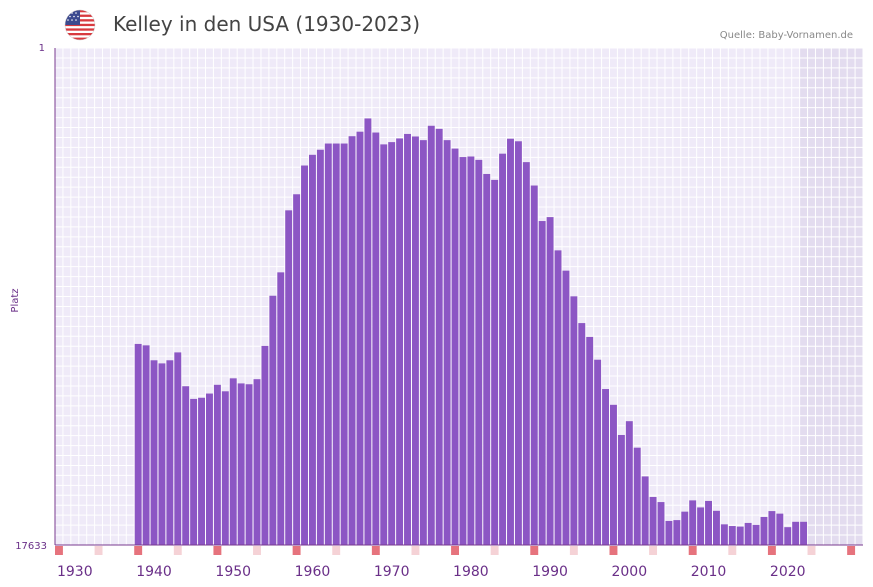 This screenshot has height=587, width=873. Describe the element at coordinates (267, 24) in the screenshot. I see `page-title: Kelley in den USA (1930-2023)` at that location.